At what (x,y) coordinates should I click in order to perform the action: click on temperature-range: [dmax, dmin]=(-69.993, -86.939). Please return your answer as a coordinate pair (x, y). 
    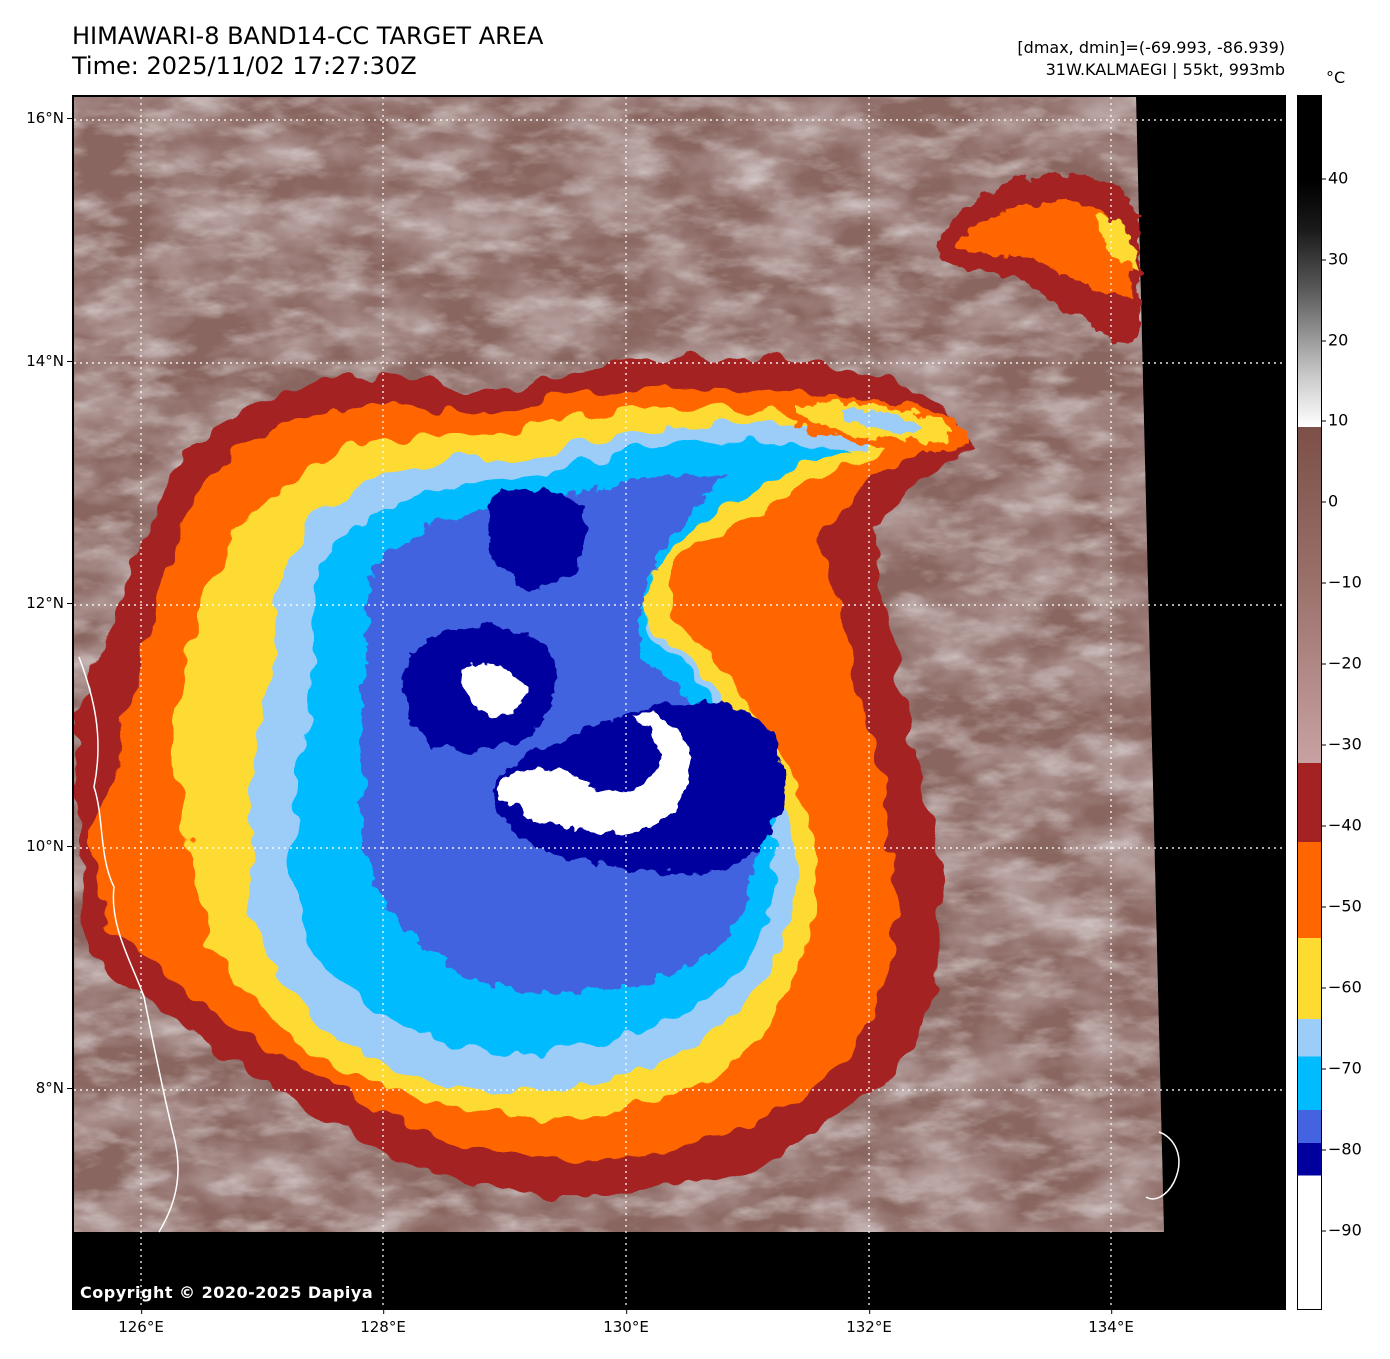
    Looking at the image, I should click on (1151, 47).